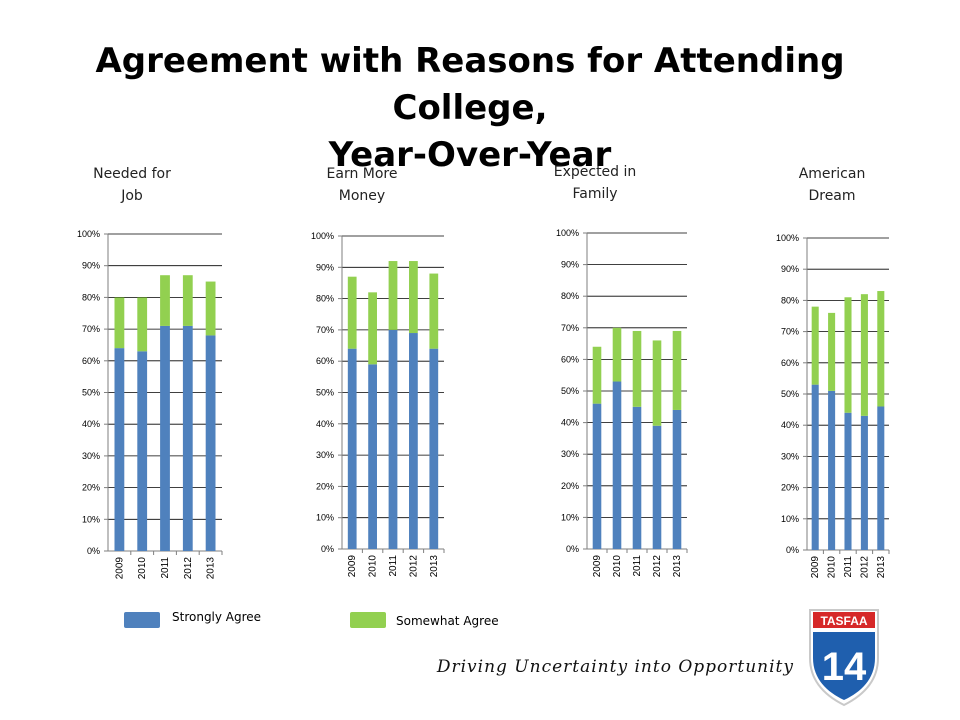 This screenshot has width=960, height=720. What do you see at coordinates (434, 448) in the screenshot?
I see `bar-earn-more-money-2013-strongly-agree` at bounding box center [434, 448].